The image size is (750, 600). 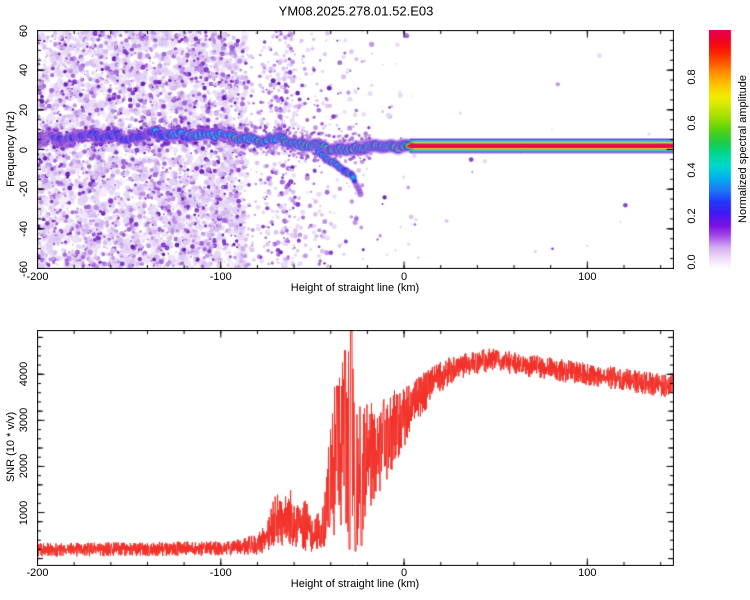 What do you see at coordinates (24, 512) in the screenshot?
I see `snr-y-tick-label: 1000` at bounding box center [24, 512].